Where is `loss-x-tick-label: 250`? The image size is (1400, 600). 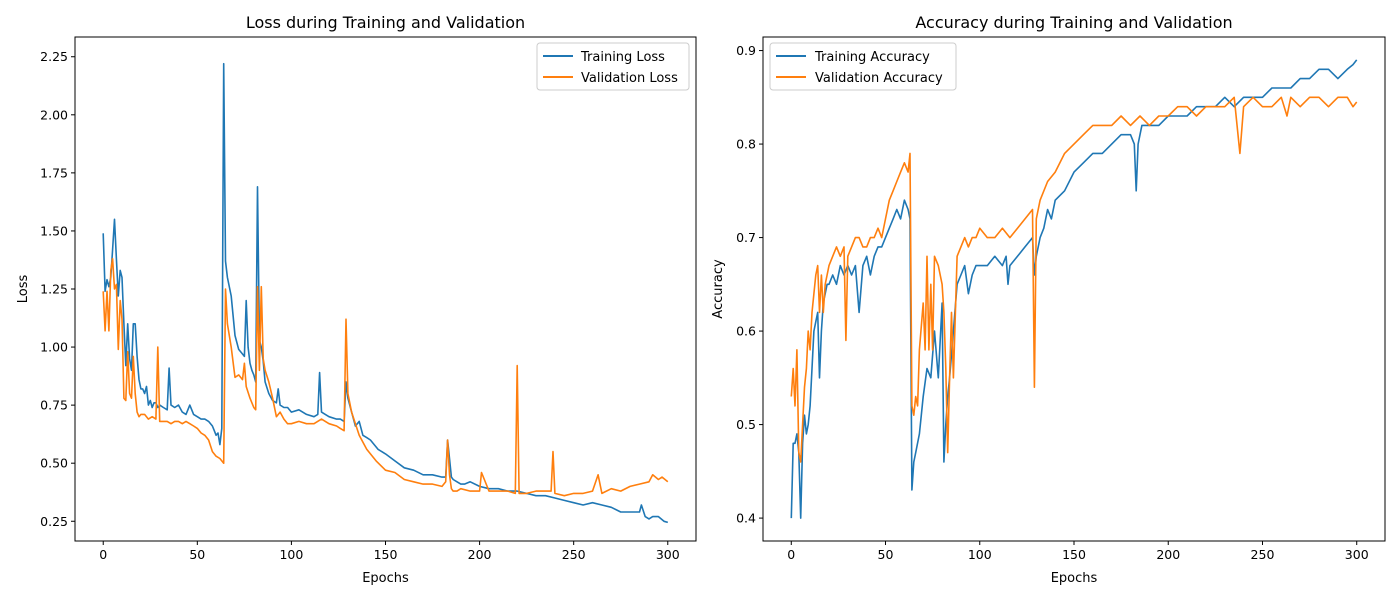 loss-x-tick-label: 250 is located at coordinates (574, 554).